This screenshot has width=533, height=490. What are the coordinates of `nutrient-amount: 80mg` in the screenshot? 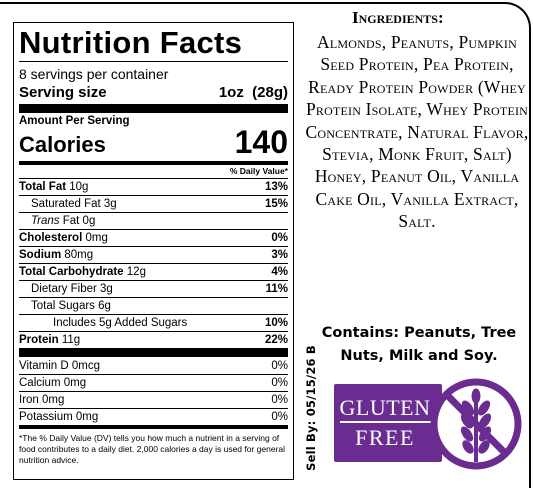 It's located at (79, 255).